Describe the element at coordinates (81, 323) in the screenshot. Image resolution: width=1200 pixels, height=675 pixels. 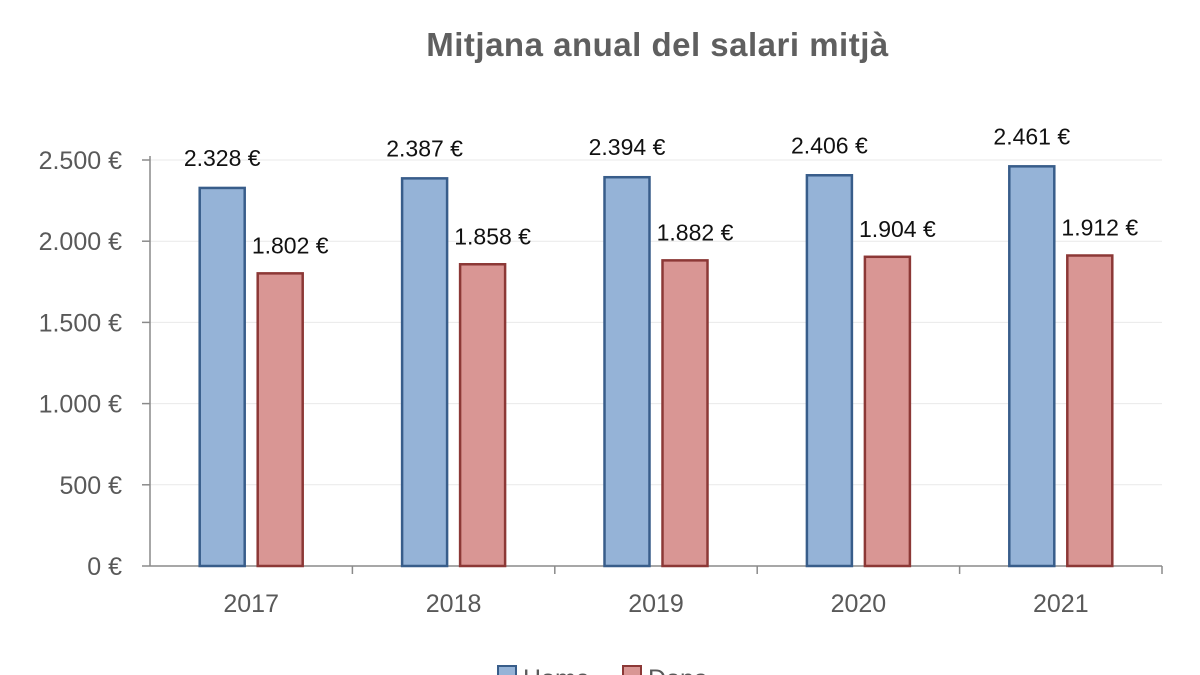
I see `y-tick-label: 1.500 €` at that location.